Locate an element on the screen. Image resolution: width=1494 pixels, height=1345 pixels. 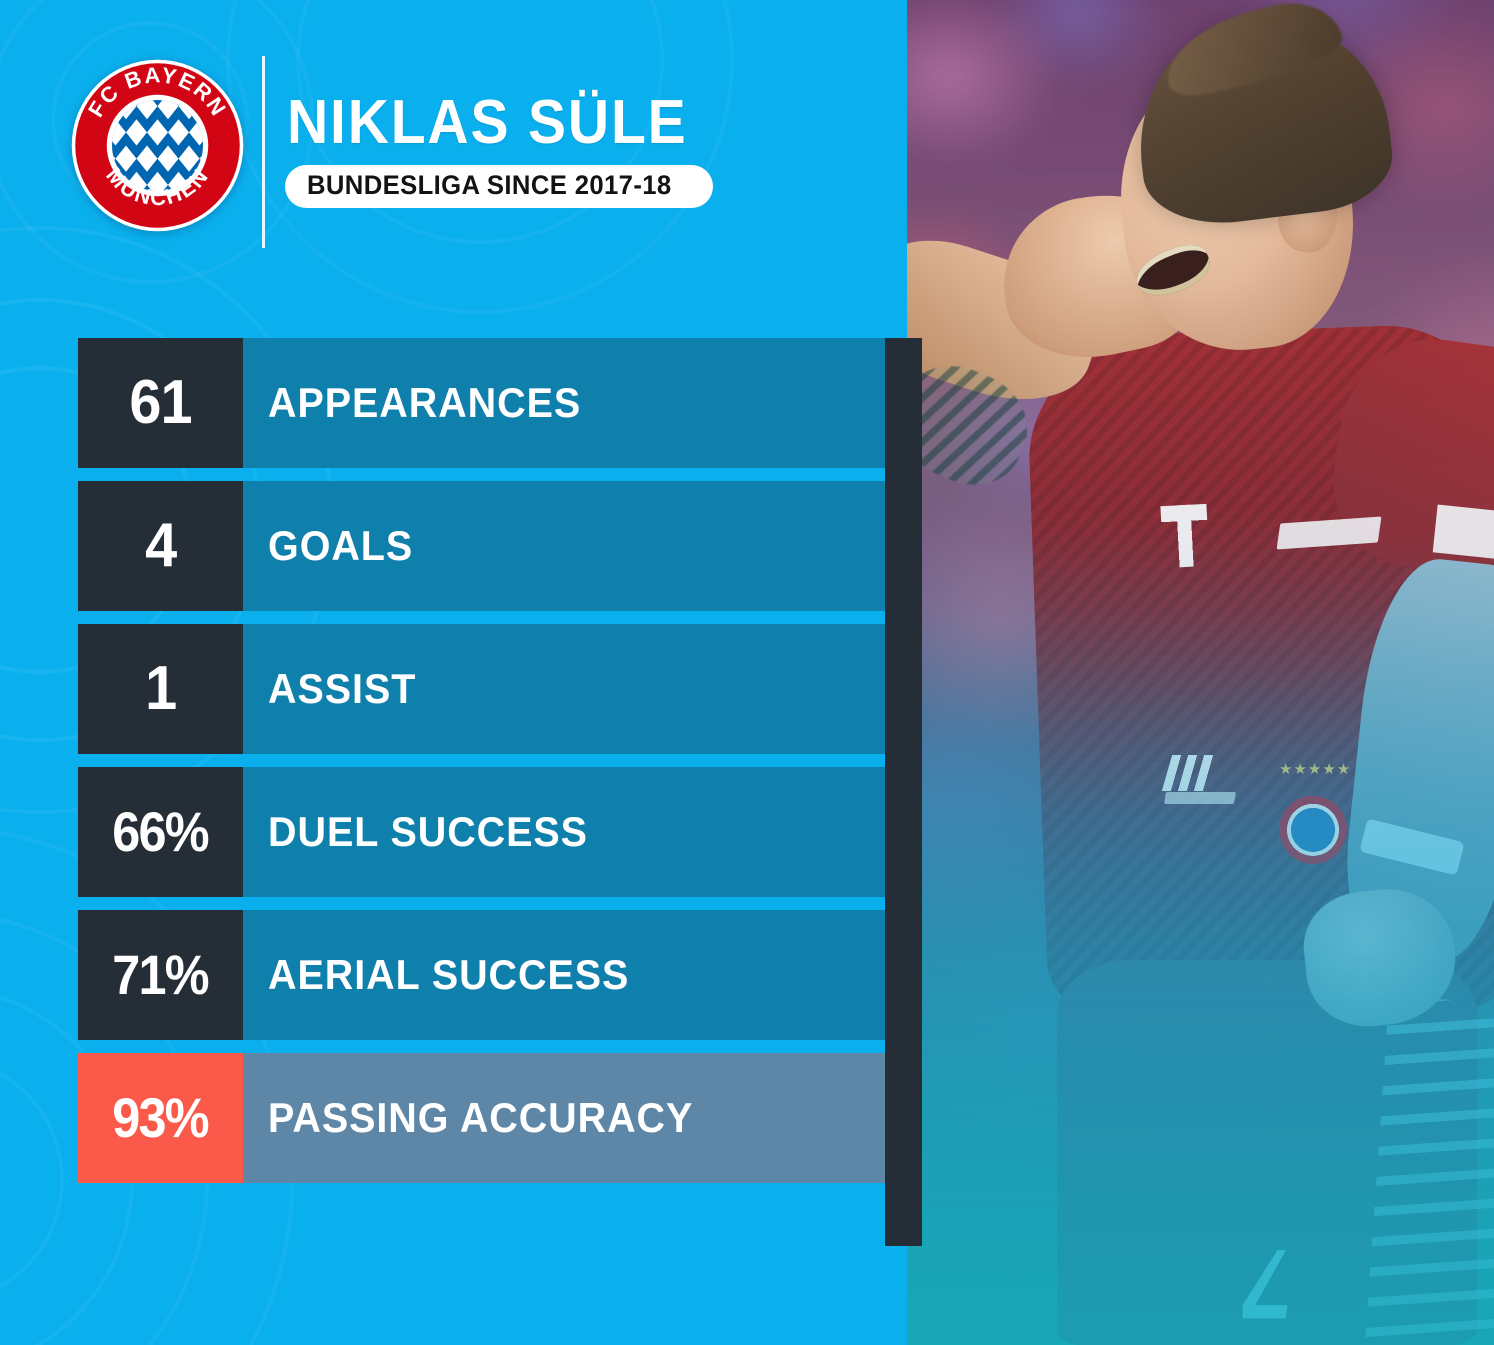
stat-label: PASSING ACCURACY is located at coordinates (481, 1117).